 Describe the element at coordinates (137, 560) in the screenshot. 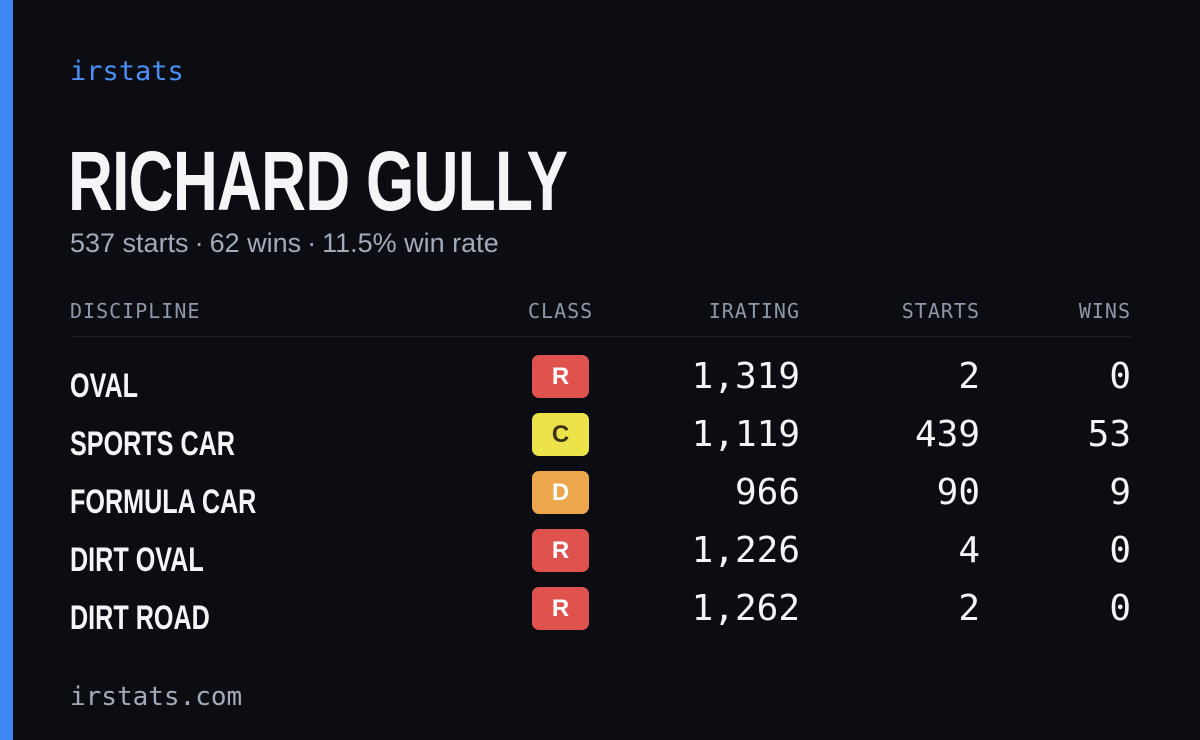

I see `discipline-name: DIRT OVAL` at that location.